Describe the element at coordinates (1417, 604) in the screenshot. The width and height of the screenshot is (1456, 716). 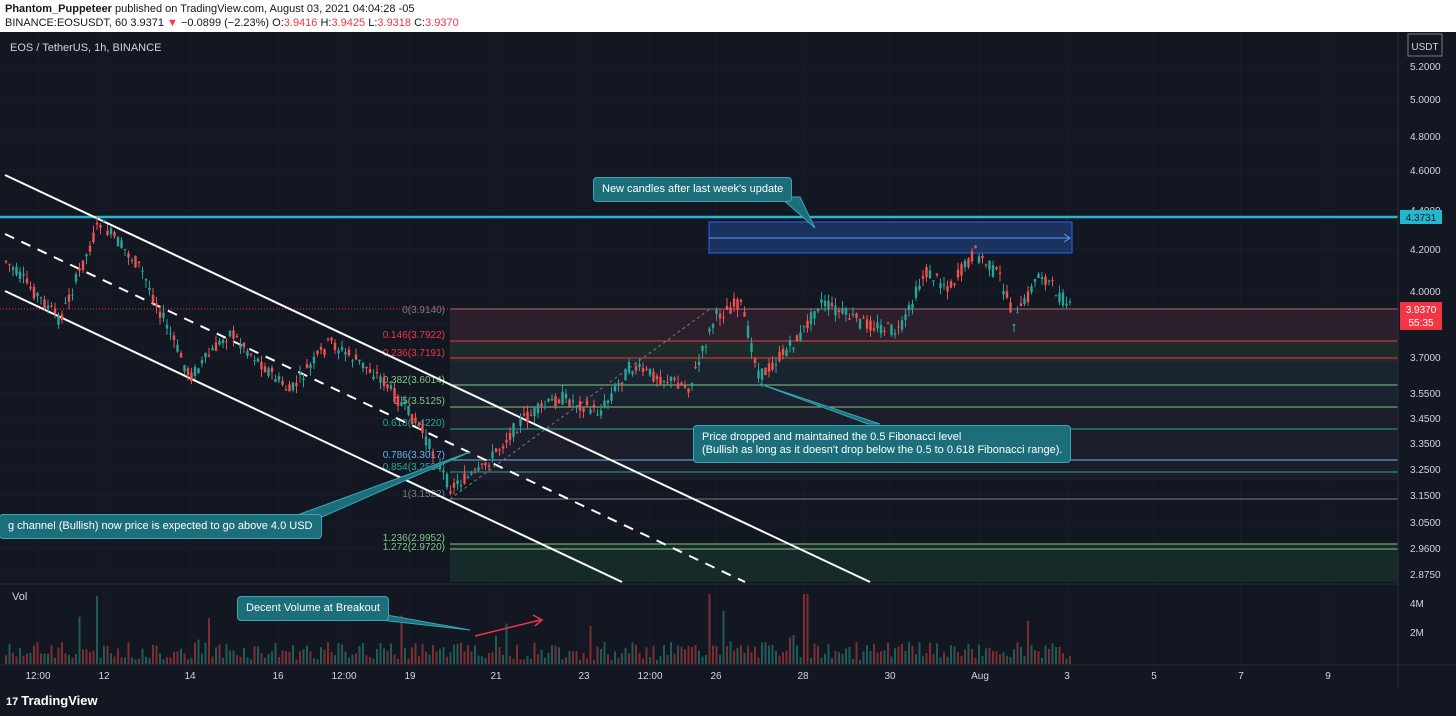
I see `volume-tick: 4M` at that location.